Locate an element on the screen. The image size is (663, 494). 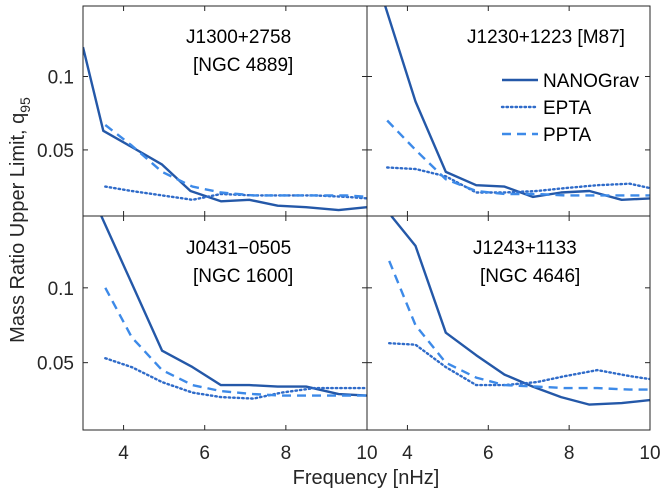
y-axis-title-main: Mass Ratio Upper Limit, q is located at coordinates (18, 228).